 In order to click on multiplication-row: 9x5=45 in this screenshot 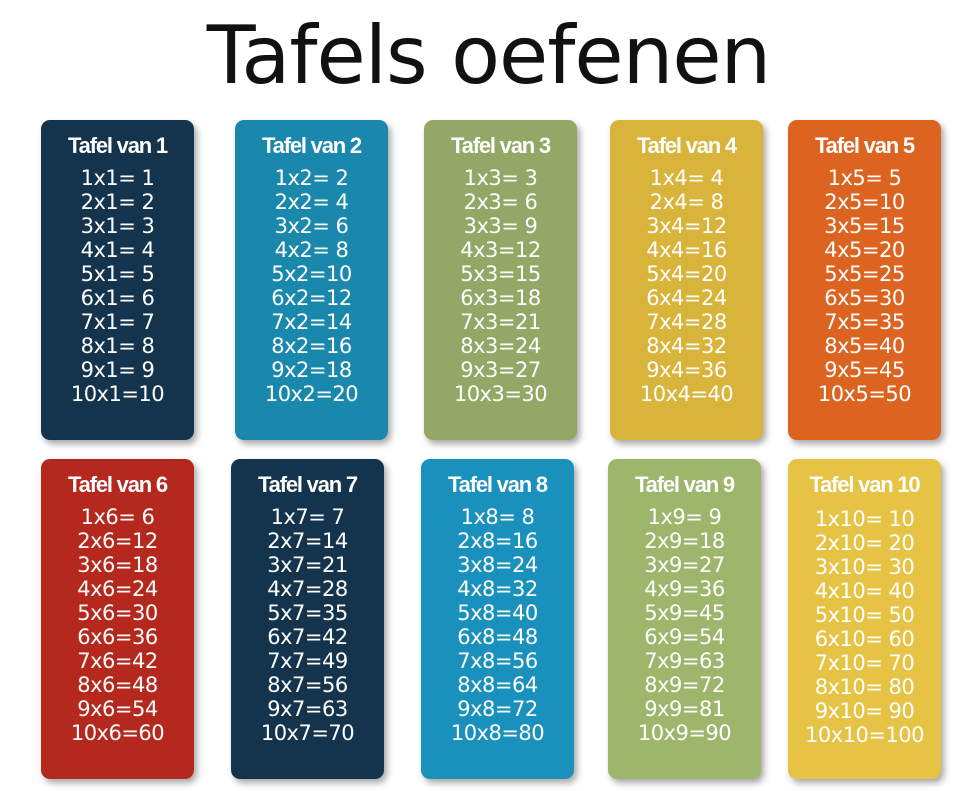, I will do `click(864, 370)`.